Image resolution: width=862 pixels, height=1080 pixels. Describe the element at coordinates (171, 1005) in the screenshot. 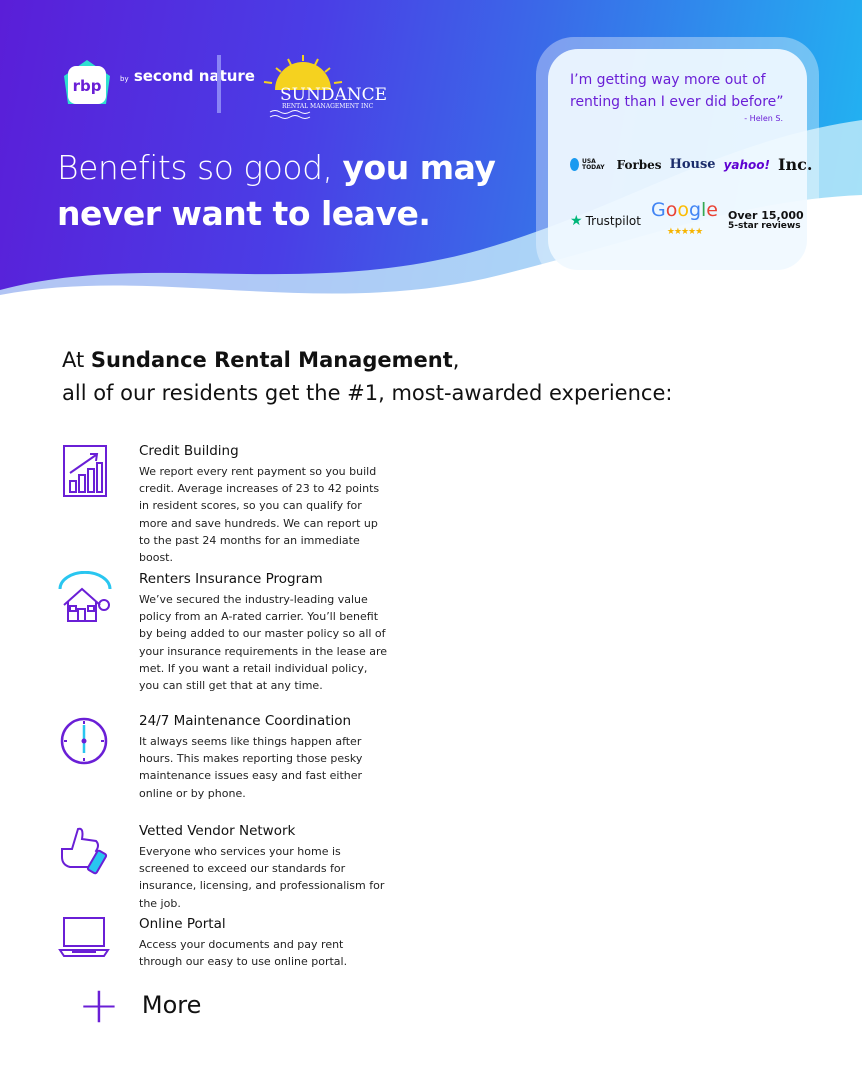

I see `more-label: More` at that location.